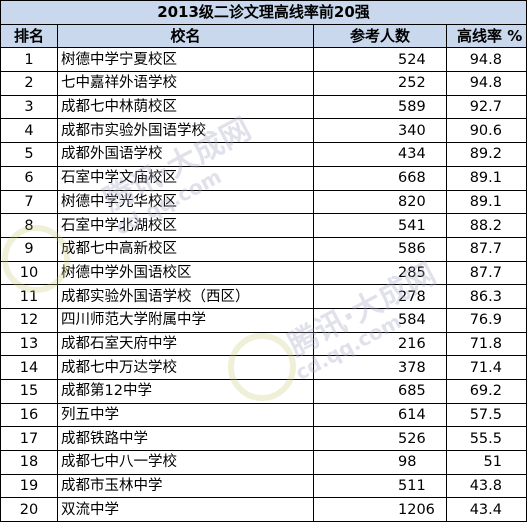 This screenshot has height=523, width=528. Describe the element at coordinates (185, 83) in the screenshot. I see `school-cell: 七中嘉祥外语学校` at that location.